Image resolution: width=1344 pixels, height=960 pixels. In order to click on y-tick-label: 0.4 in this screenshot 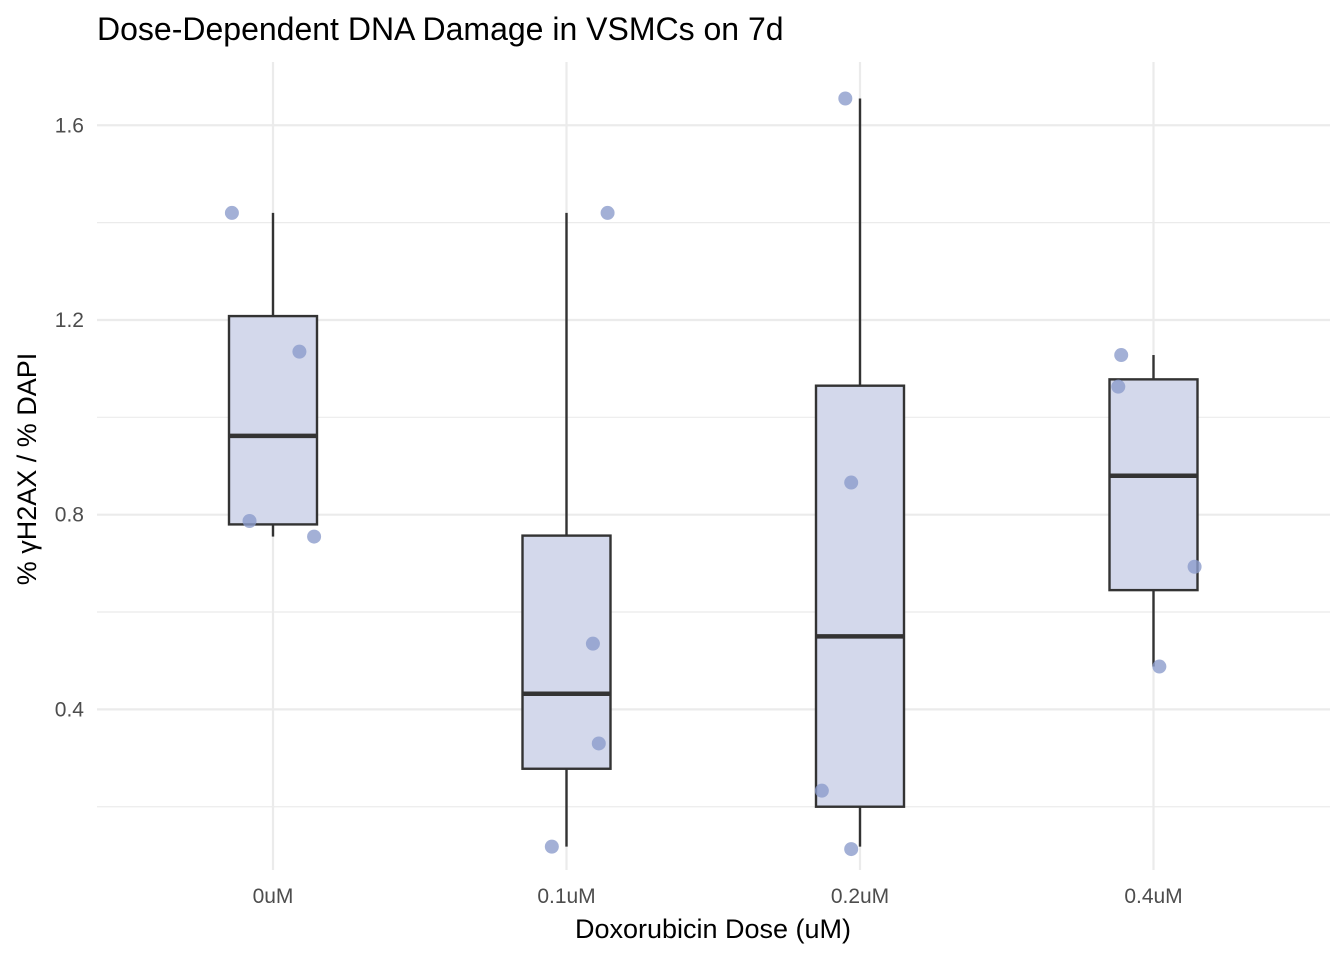, I will do `click(70, 709)`.